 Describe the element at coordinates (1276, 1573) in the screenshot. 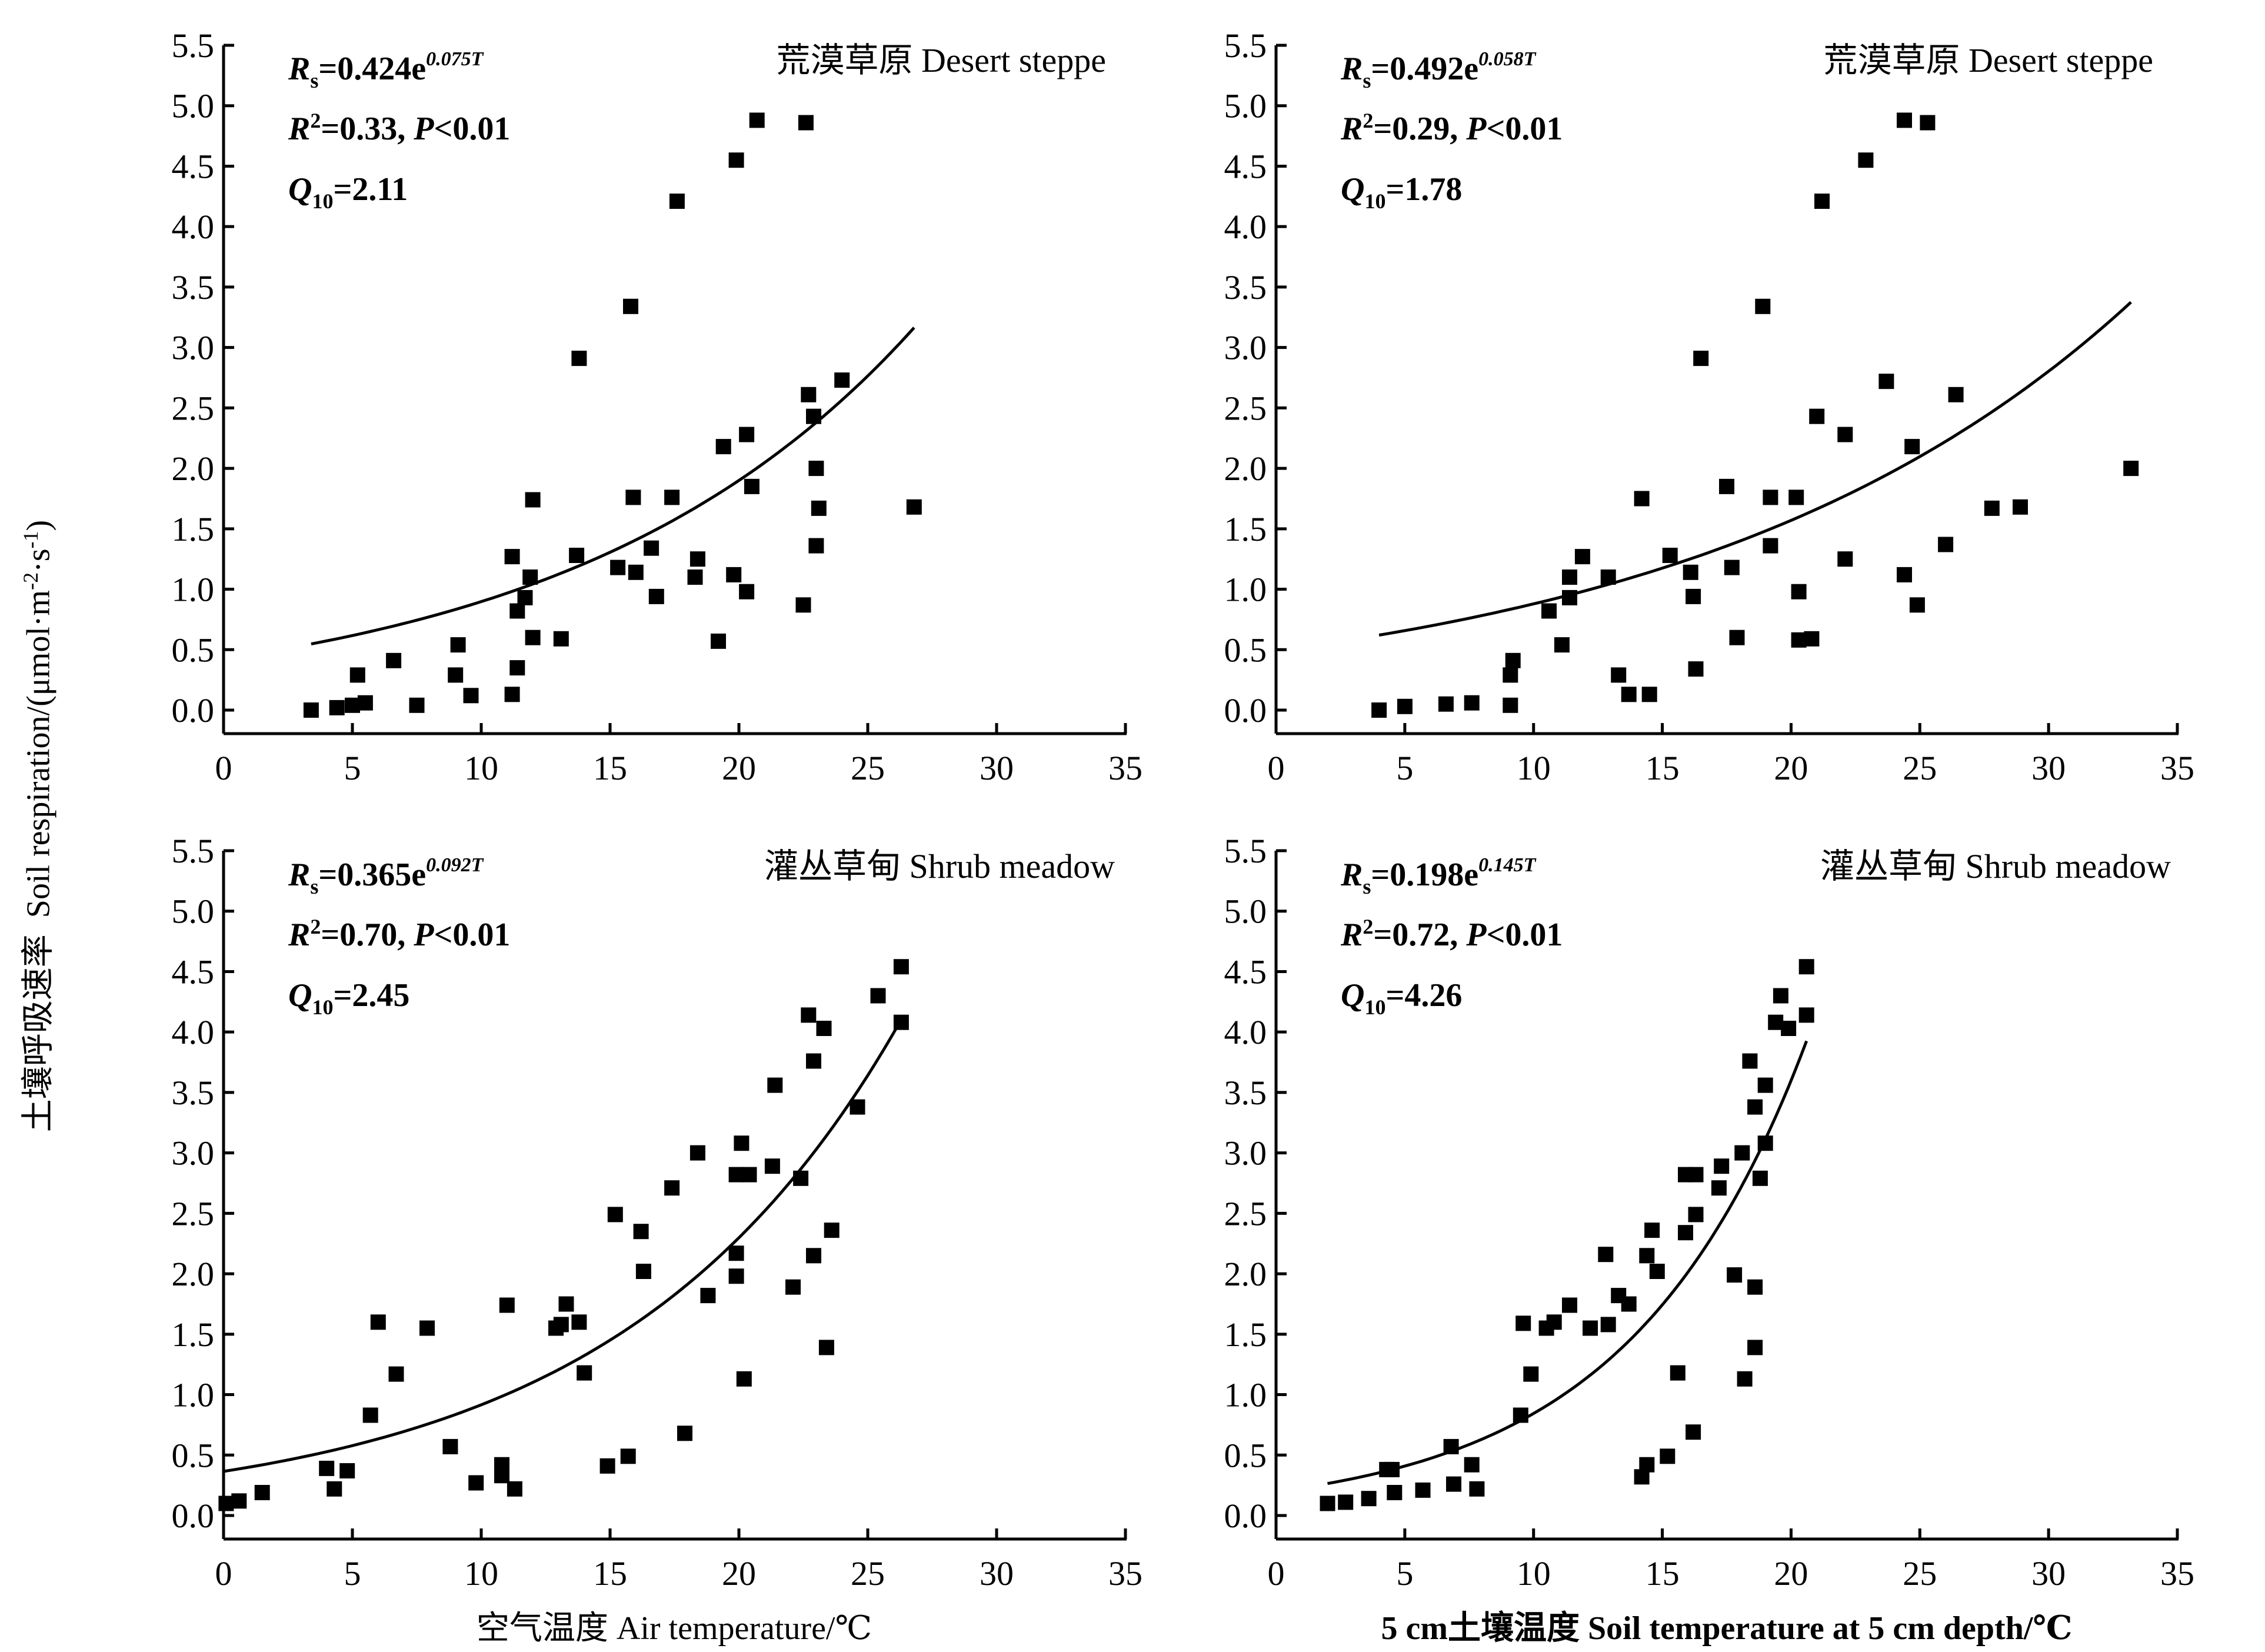

I see `x-tick-label: 0` at that location.